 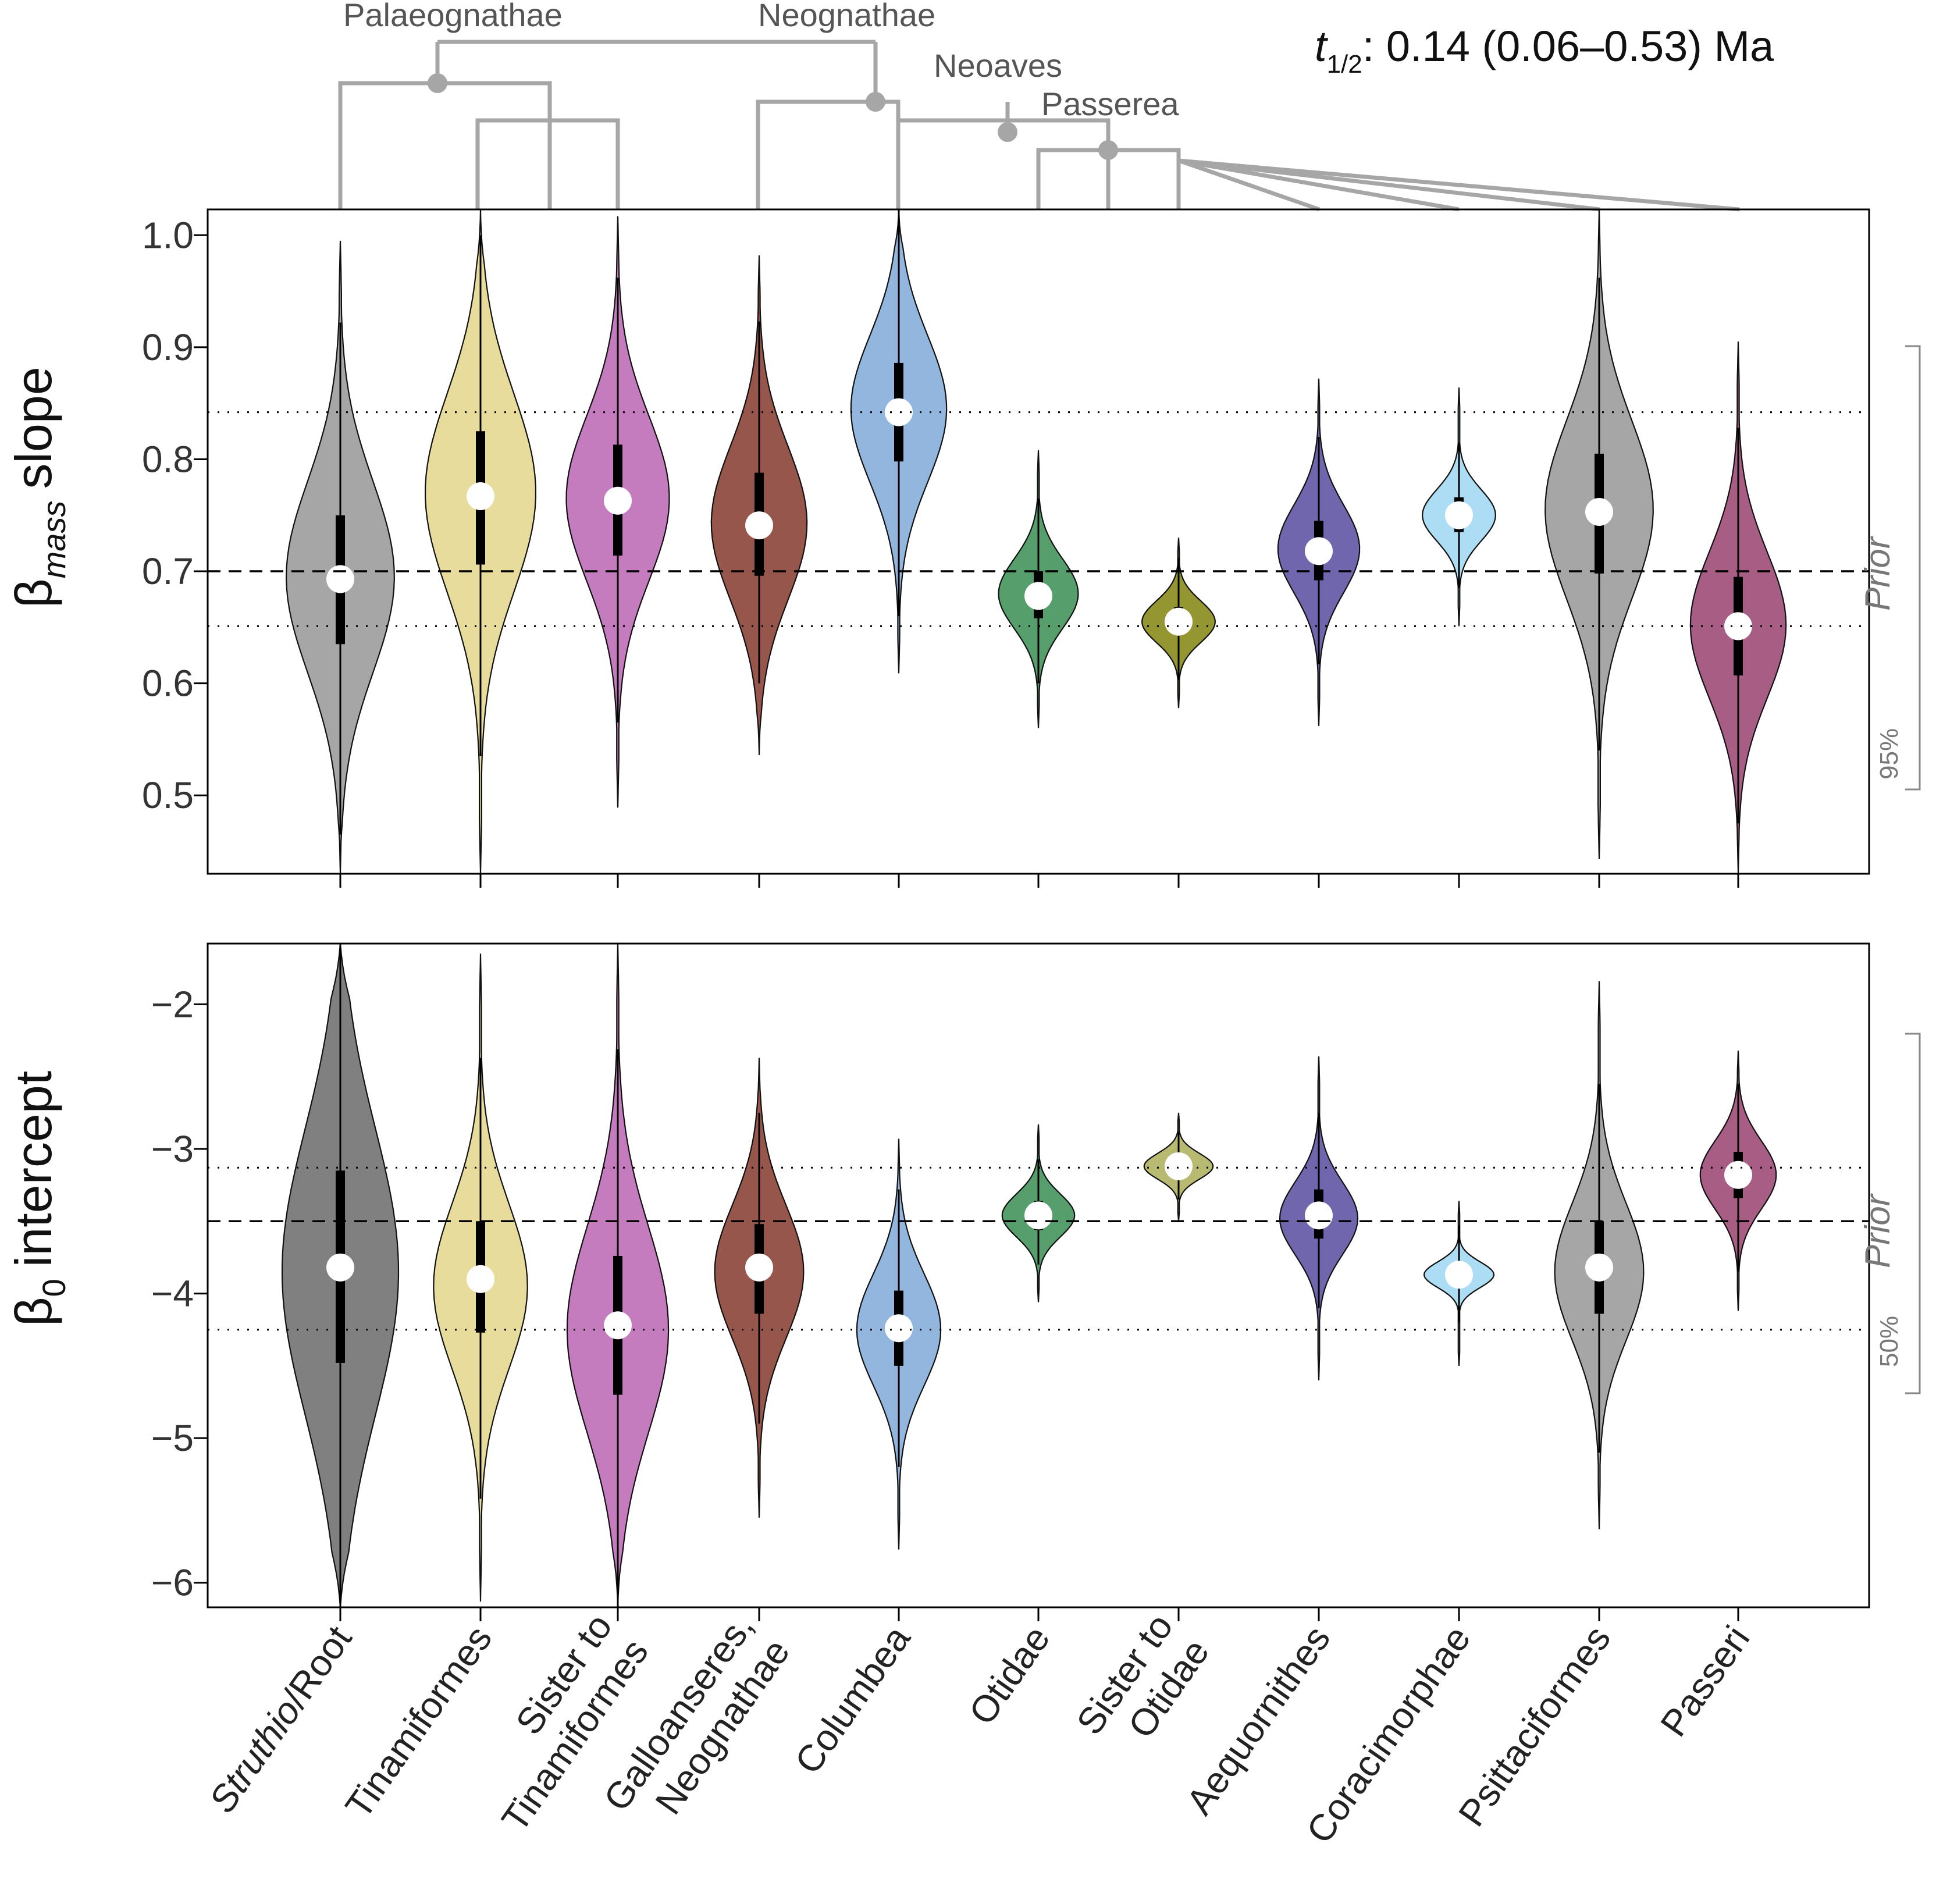 What do you see at coordinates (1568, 46) in the screenshot?
I see `half-life-value: : 0.14 (0.06–0.53) Ma` at bounding box center [1568, 46].